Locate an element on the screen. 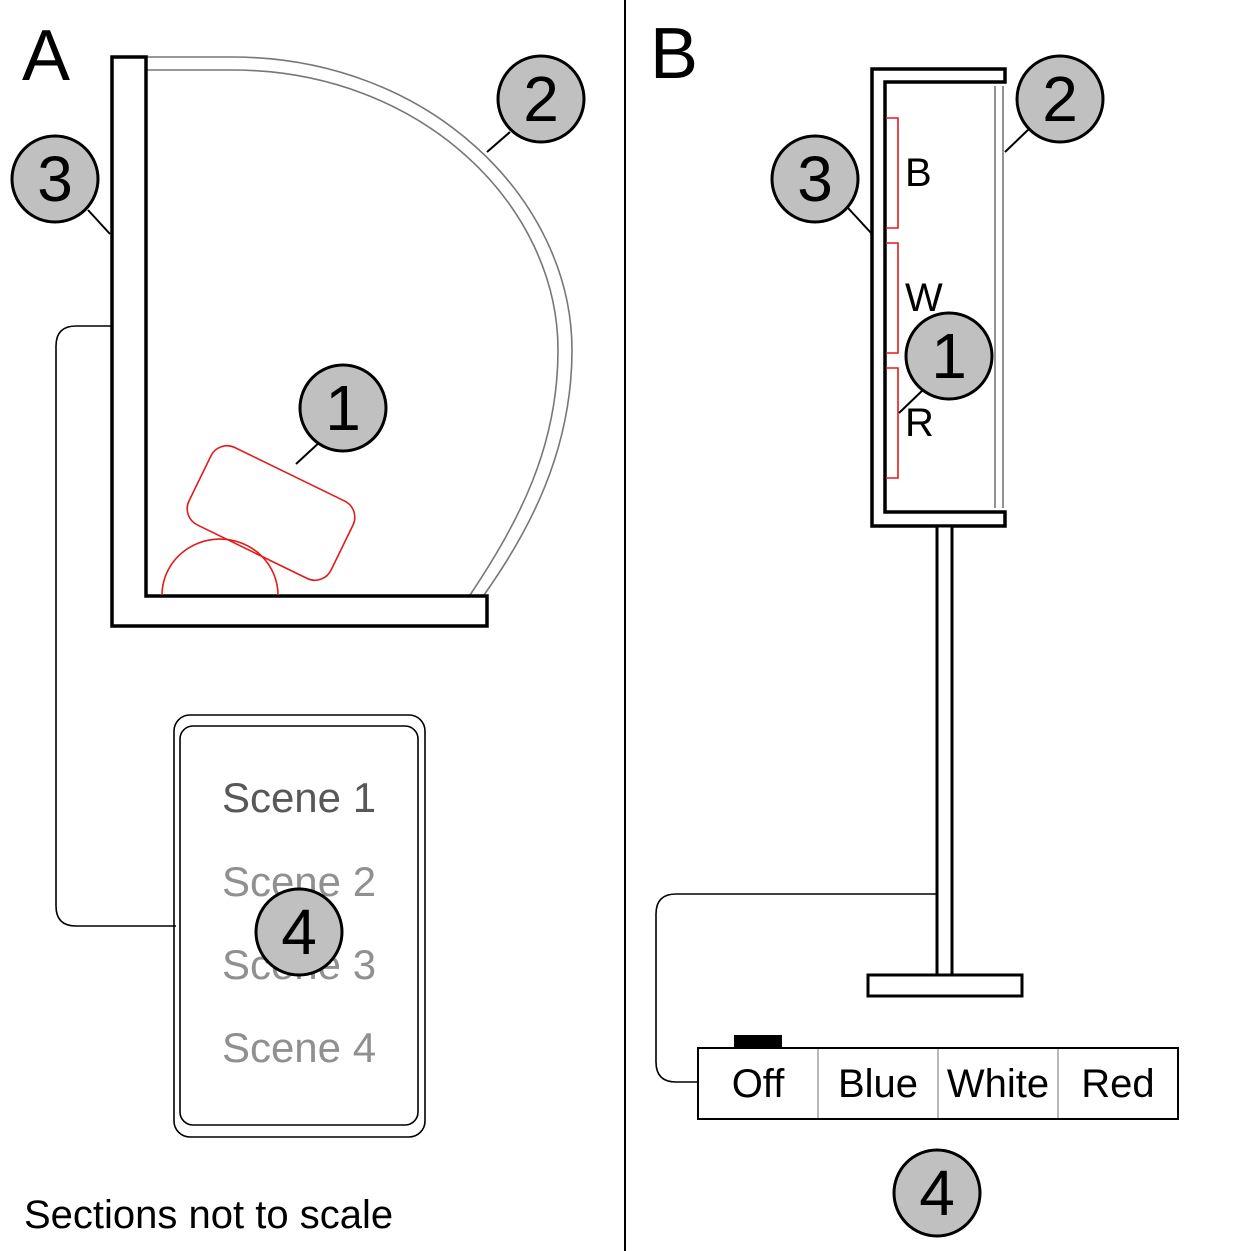 Image resolution: width=1251 pixels, height=1251 pixels. callout-badge-b-4: 4 is located at coordinates (937, 1193).